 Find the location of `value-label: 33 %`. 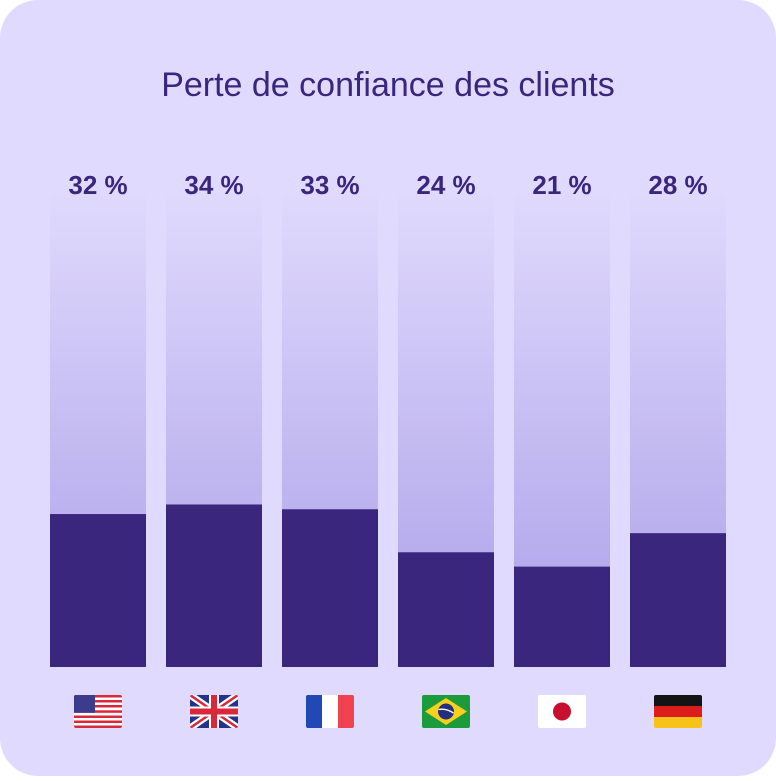

value-label: 33 % is located at coordinates (329, 185).